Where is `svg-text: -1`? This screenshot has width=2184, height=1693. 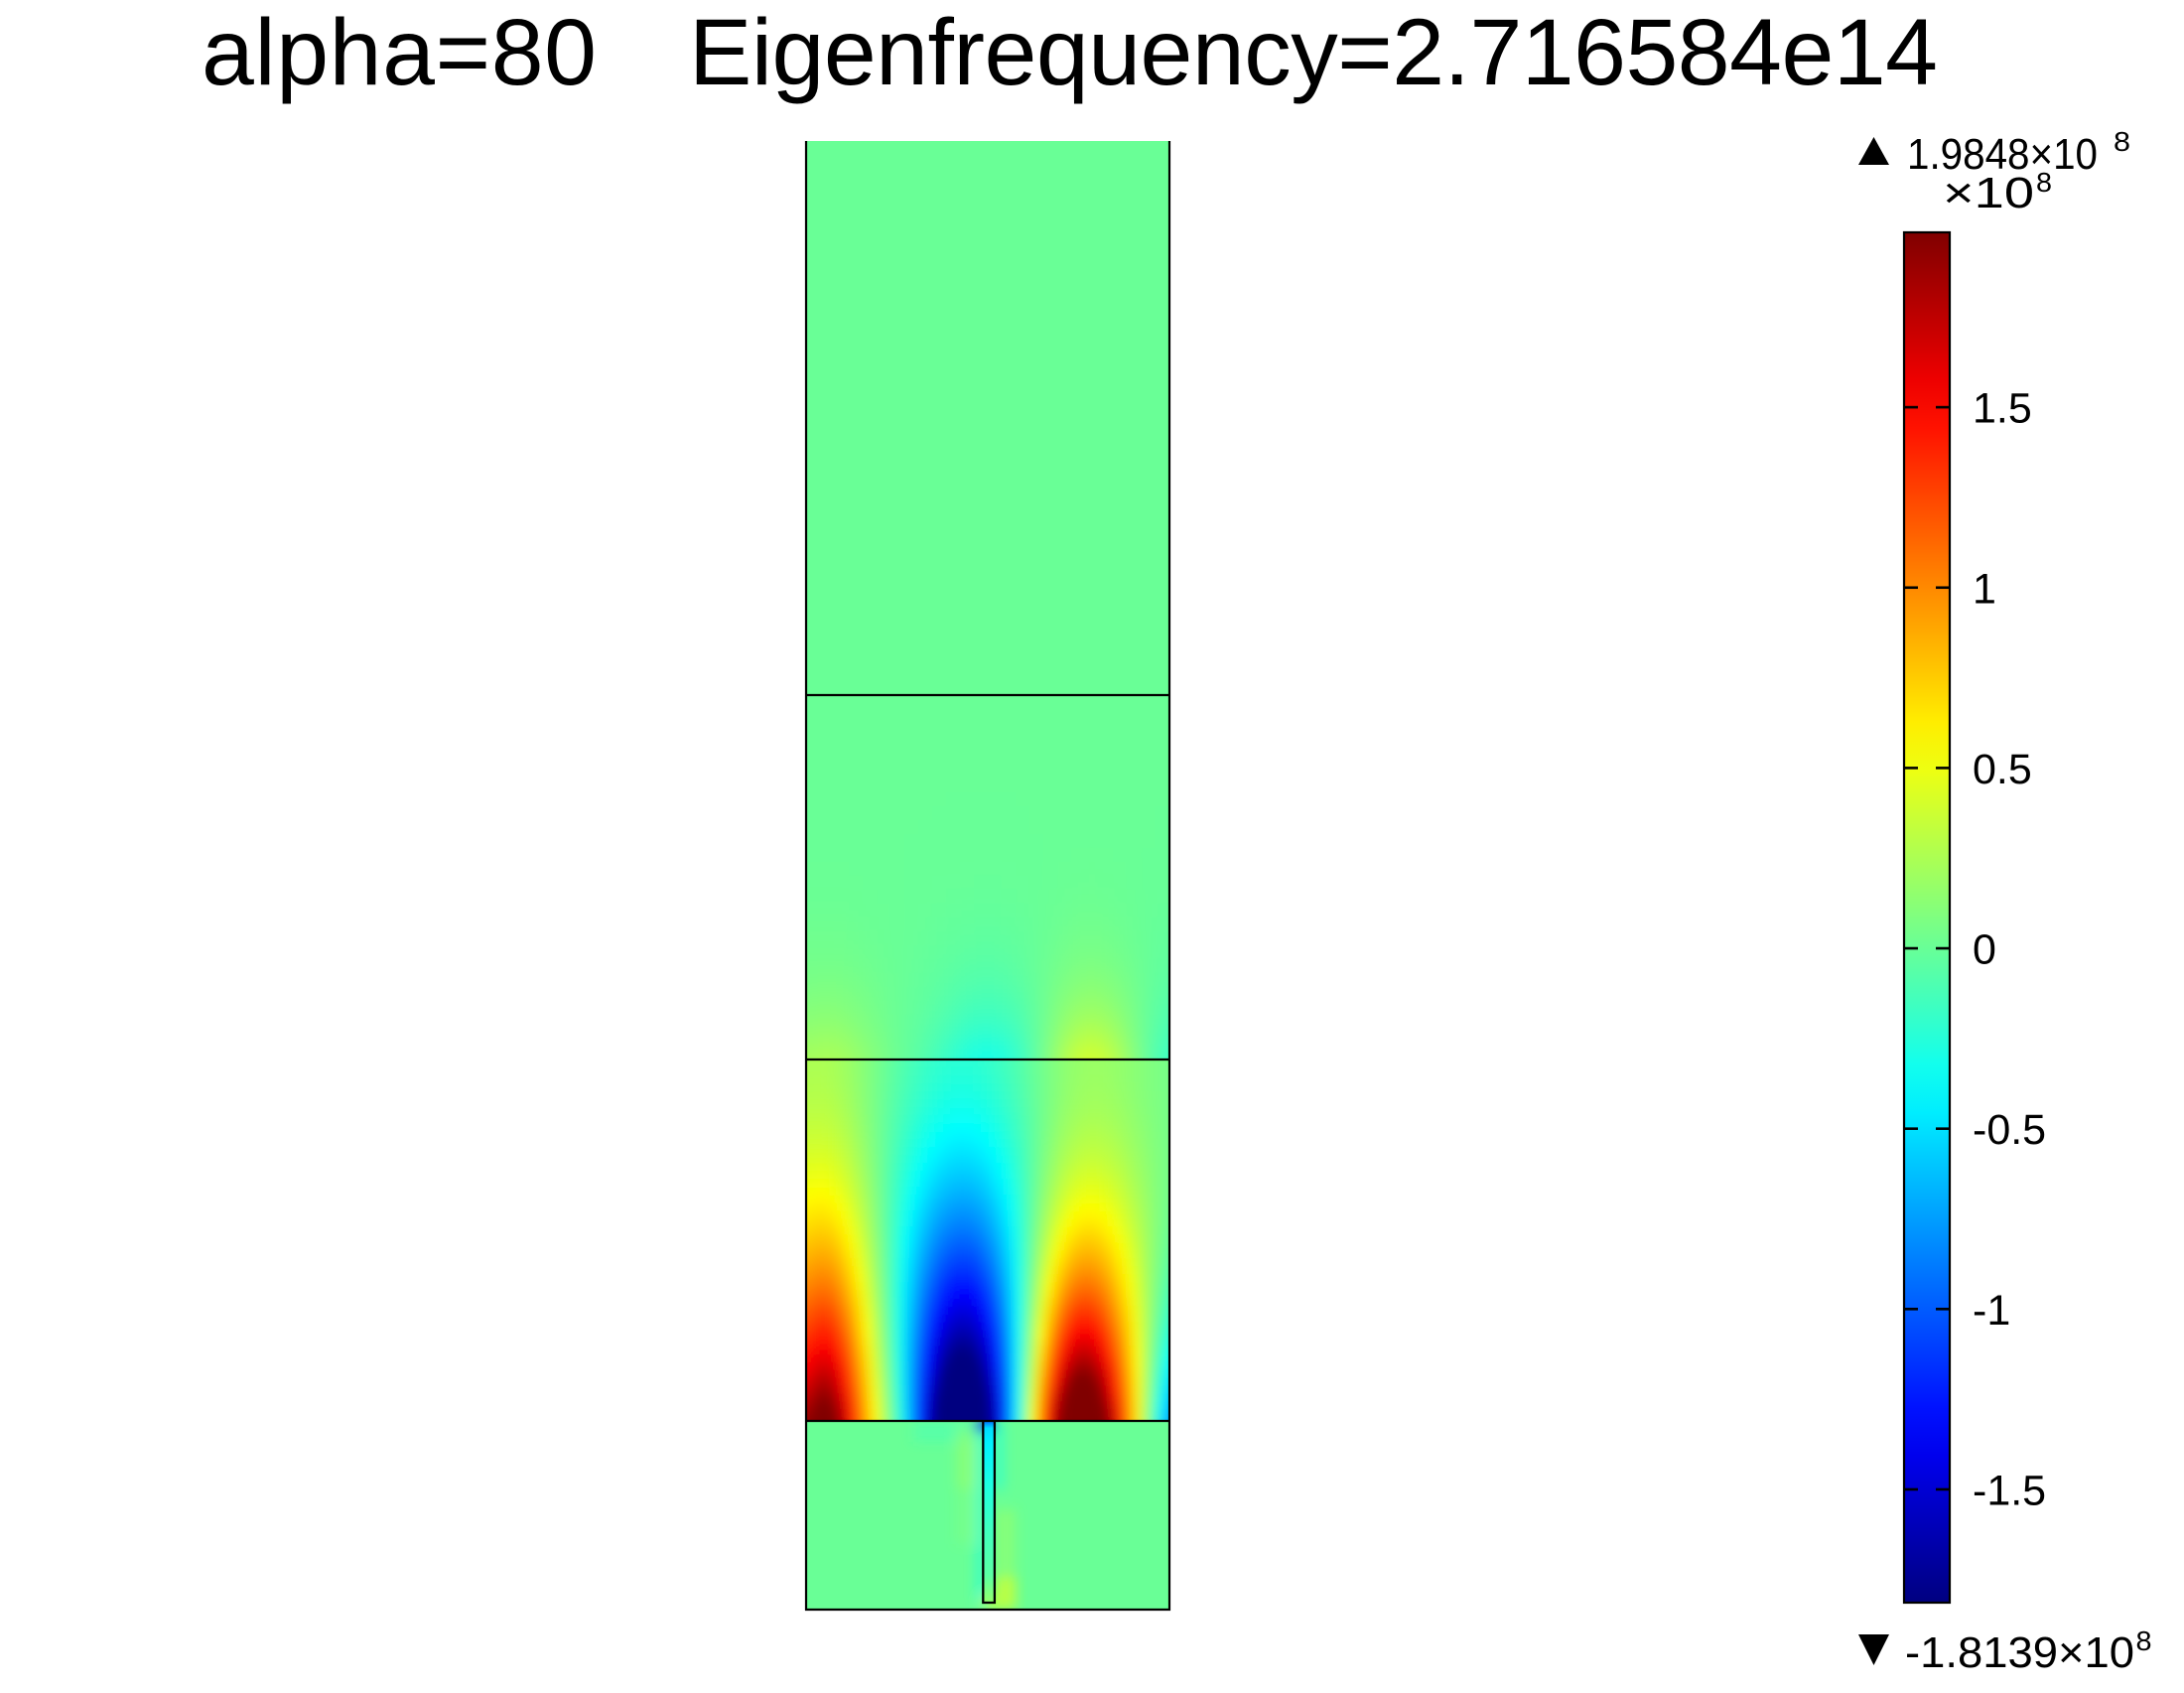
svg-text: -1 is located at coordinates (1991, 1311).